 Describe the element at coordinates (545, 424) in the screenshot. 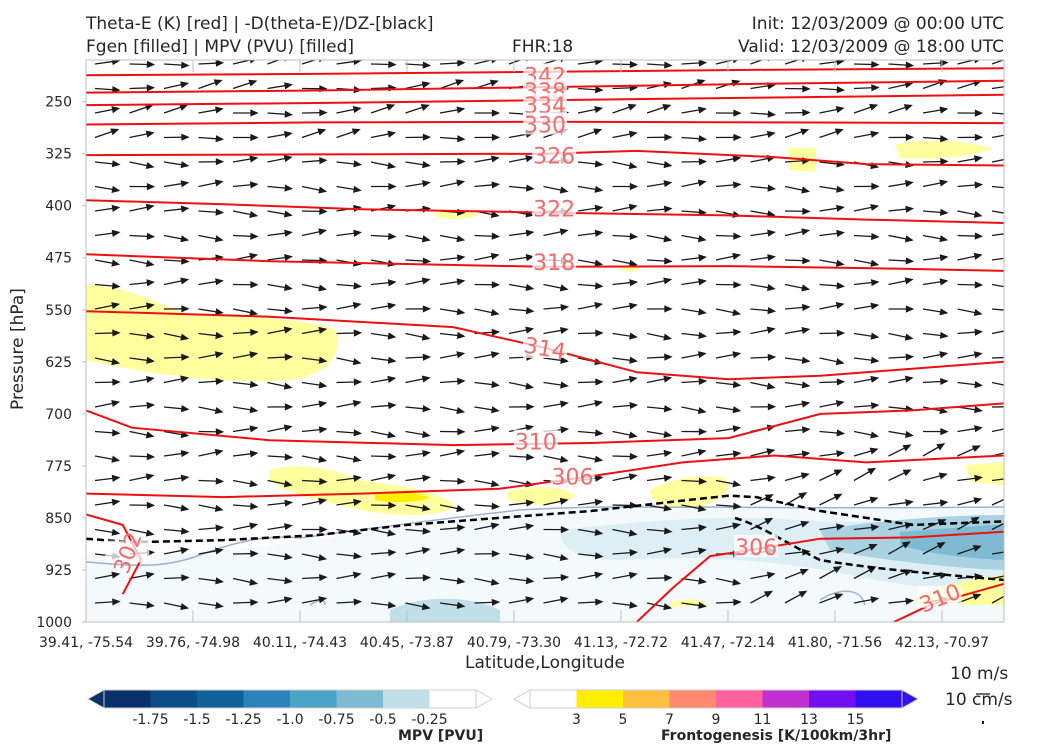

I see `theta-e-contour` at that location.